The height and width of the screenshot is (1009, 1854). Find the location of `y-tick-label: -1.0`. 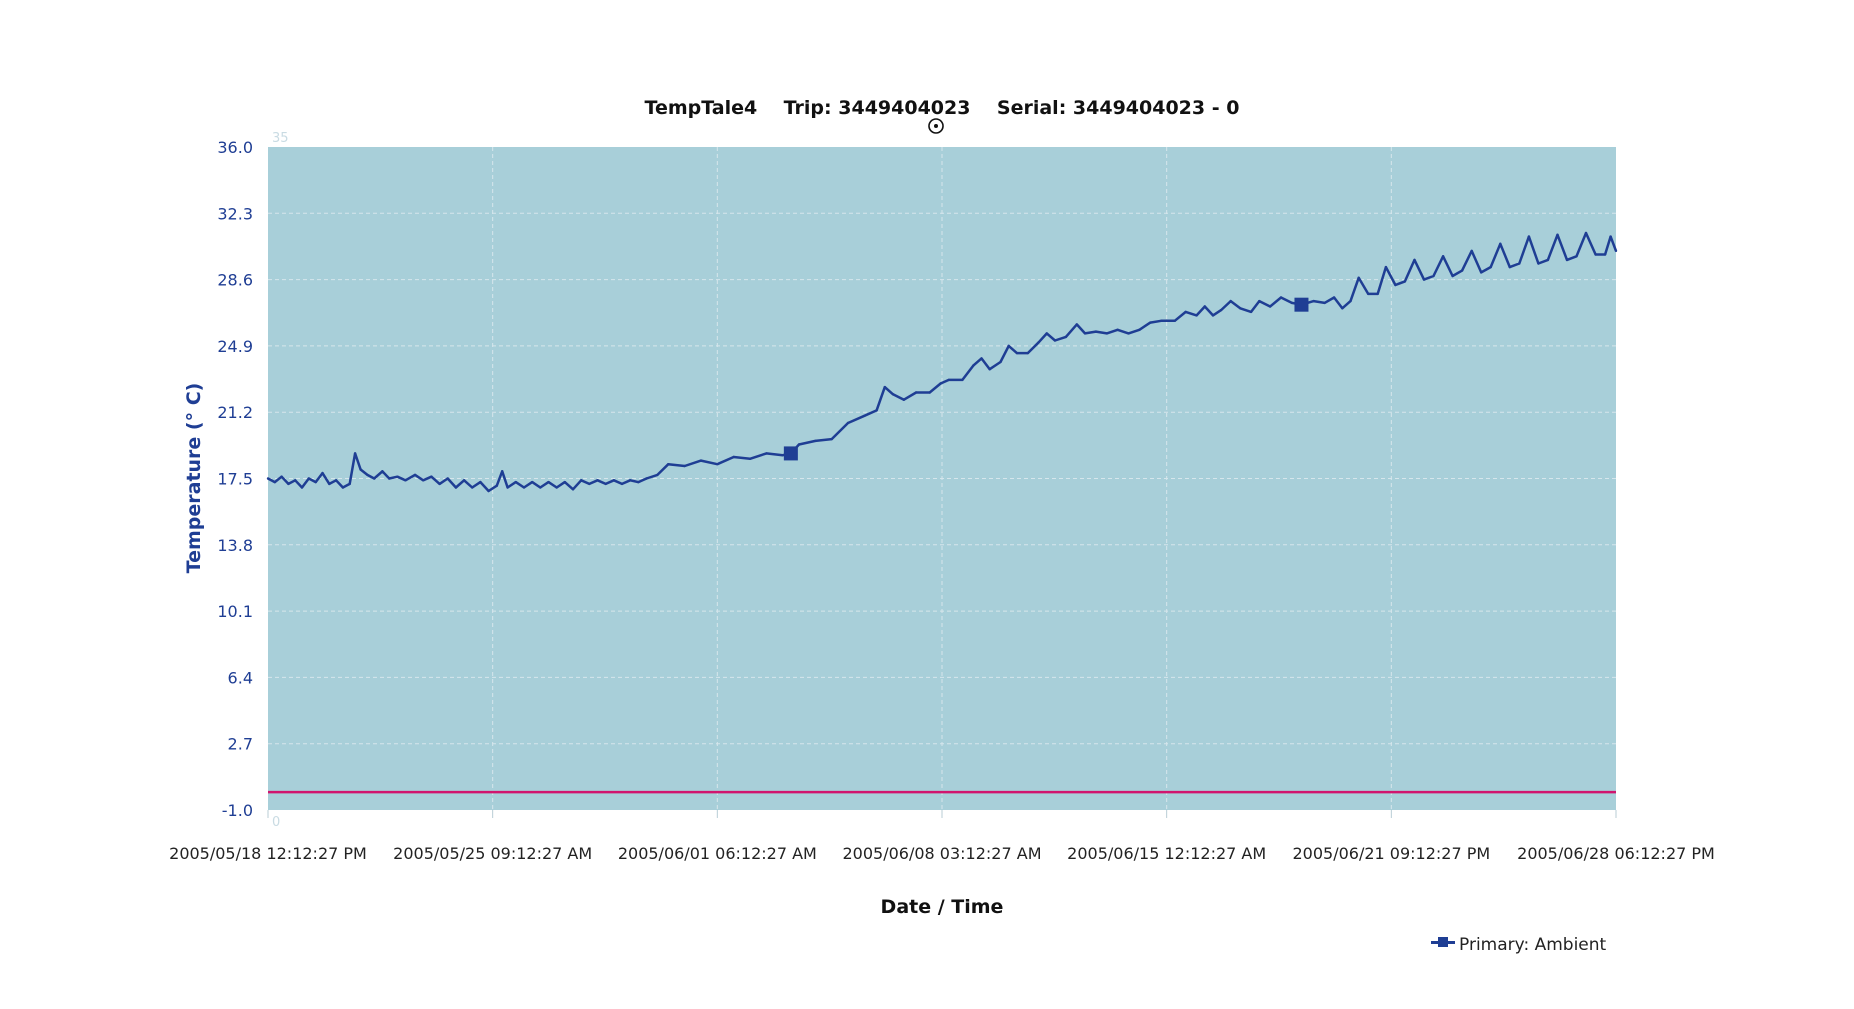

y-tick-label: -1.0 is located at coordinates (237, 810).